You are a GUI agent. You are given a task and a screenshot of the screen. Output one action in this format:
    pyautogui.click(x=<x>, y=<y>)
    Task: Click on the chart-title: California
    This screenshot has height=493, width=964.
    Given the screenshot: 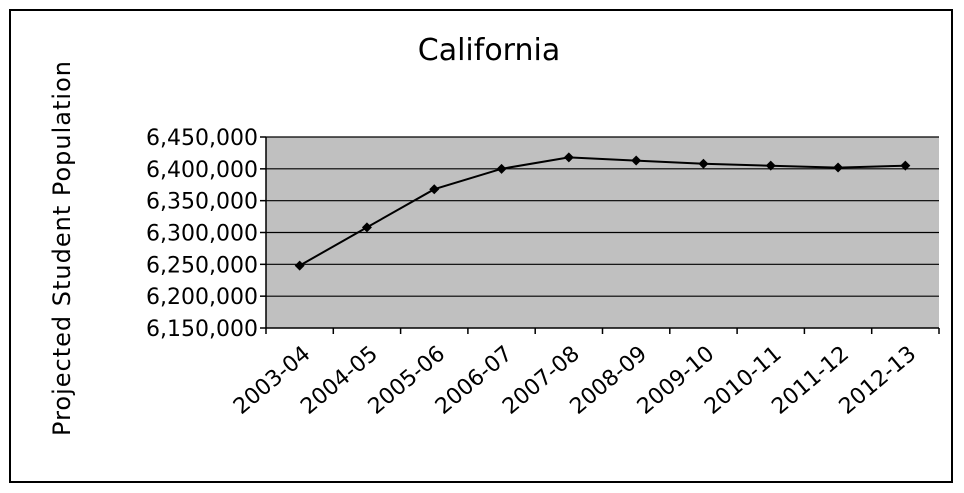 What is the action you would take?
    pyautogui.click(x=489, y=50)
    